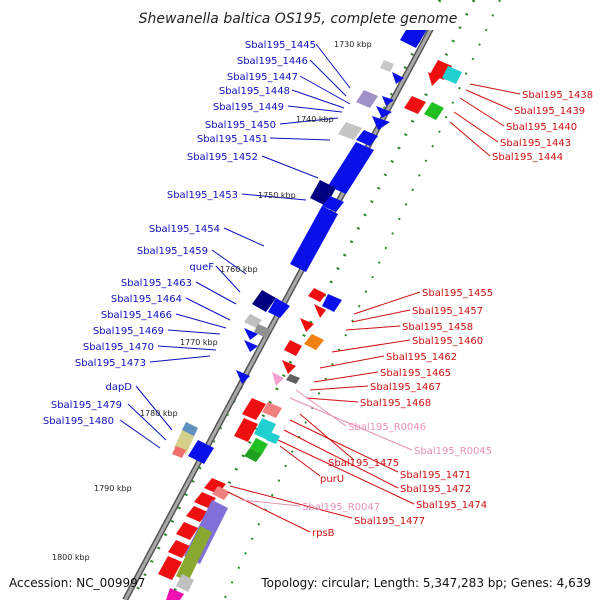 The image size is (600, 600). I want to click on gene-label: Sbal195_1458, so click(437, 327).